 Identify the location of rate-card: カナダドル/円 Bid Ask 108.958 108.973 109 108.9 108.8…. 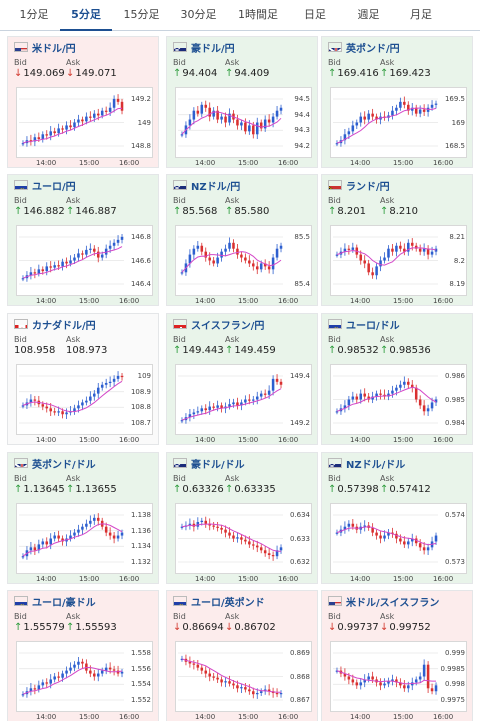
(83, 379).